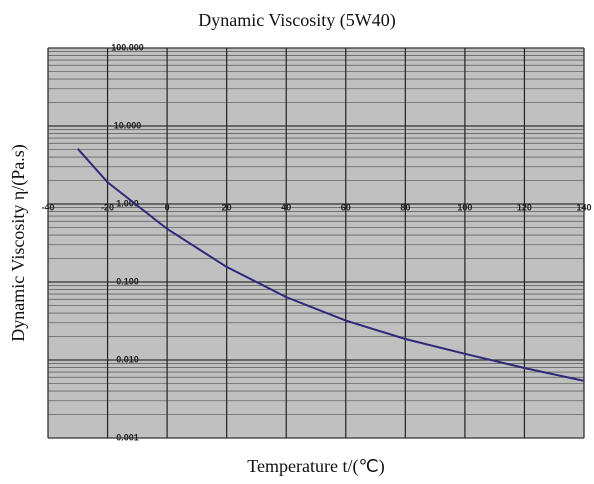 This screenshot has width=594, height=484. What do you see at coordinates (227, 207) in the screenshot?
I see `x-tick-label: 20` at bounding box center [227, 207].